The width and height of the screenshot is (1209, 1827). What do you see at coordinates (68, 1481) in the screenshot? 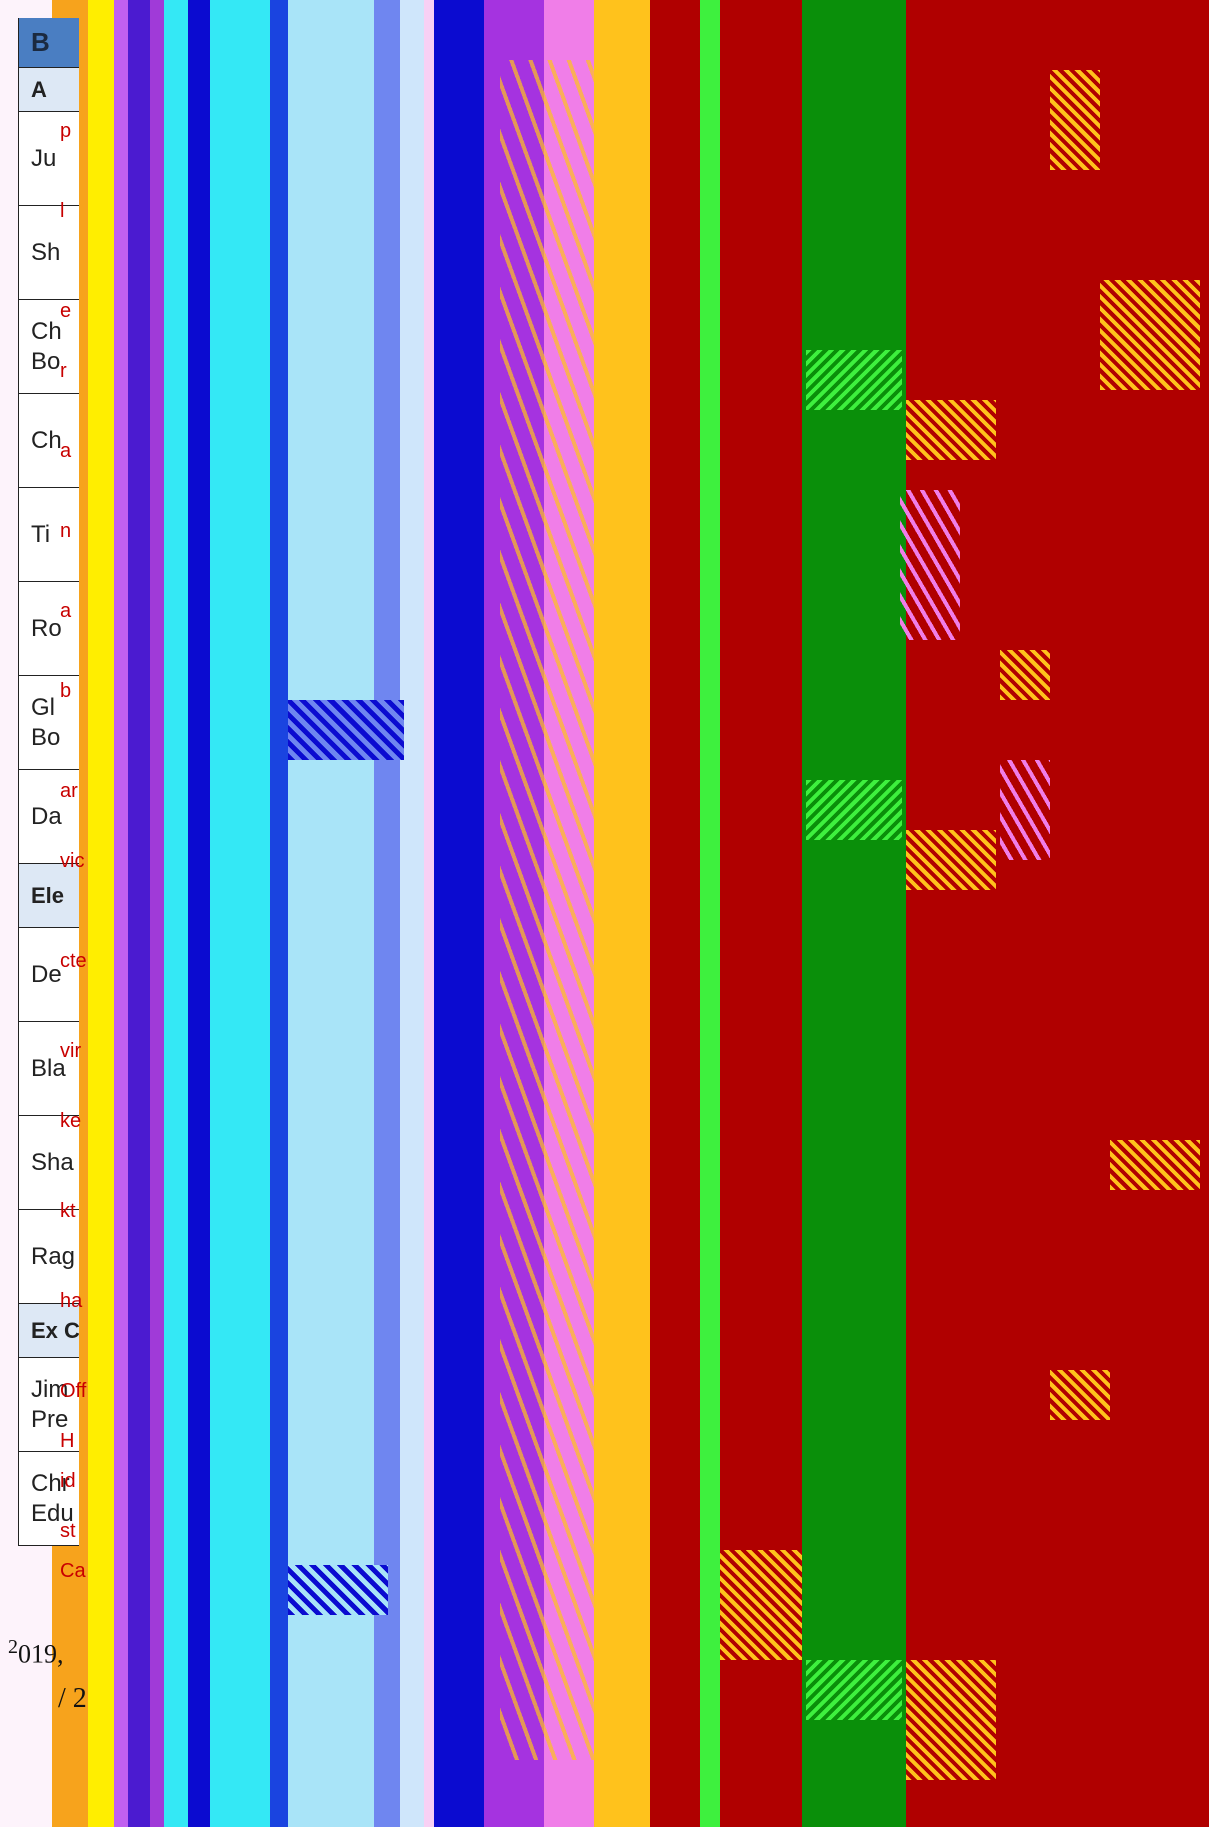
I see `text-fragment: id` at bounding box center [68, 1481].